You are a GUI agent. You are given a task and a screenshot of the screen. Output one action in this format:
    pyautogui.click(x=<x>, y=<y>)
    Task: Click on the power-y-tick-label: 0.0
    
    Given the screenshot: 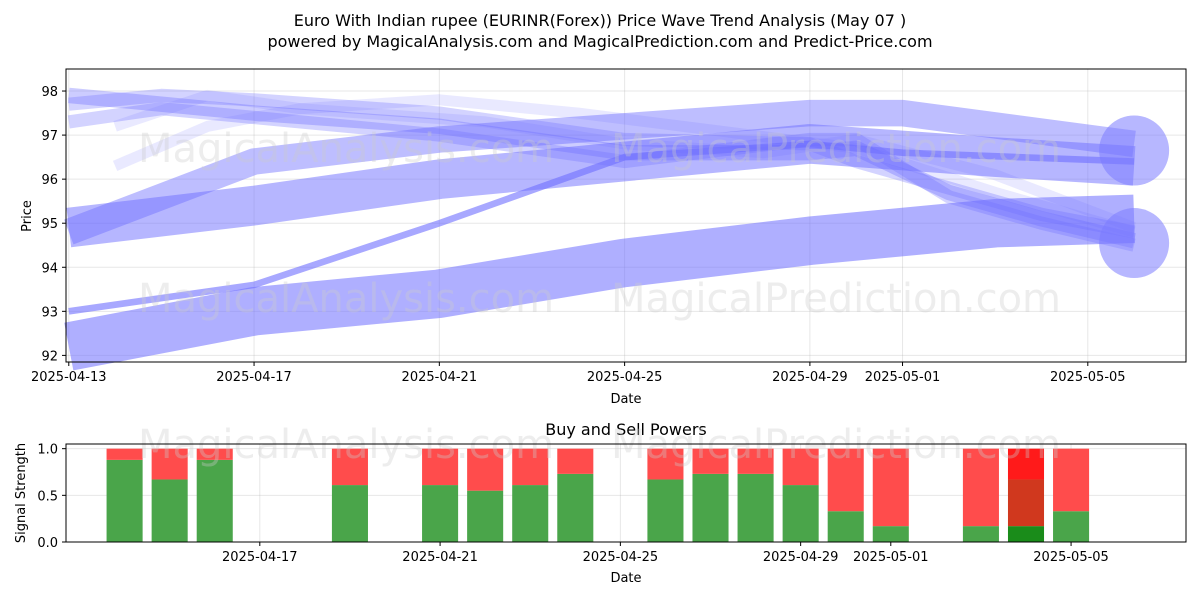 What is the action you would take?
    pyautogui.click(x=47, y=543)
    